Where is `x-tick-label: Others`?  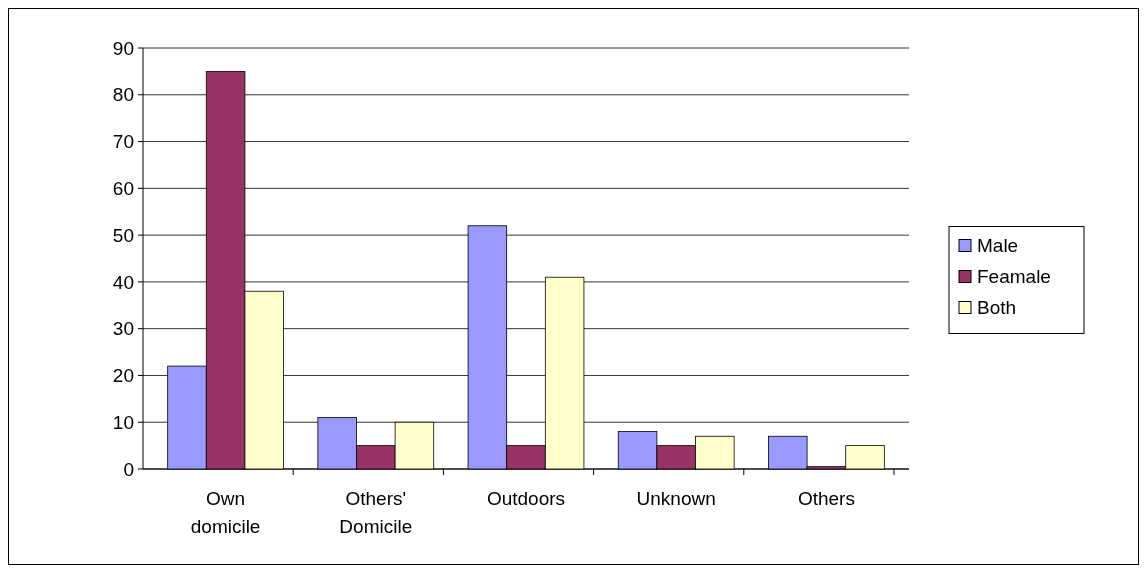
x-tick-label: Others is located at coordinates (826, 498).